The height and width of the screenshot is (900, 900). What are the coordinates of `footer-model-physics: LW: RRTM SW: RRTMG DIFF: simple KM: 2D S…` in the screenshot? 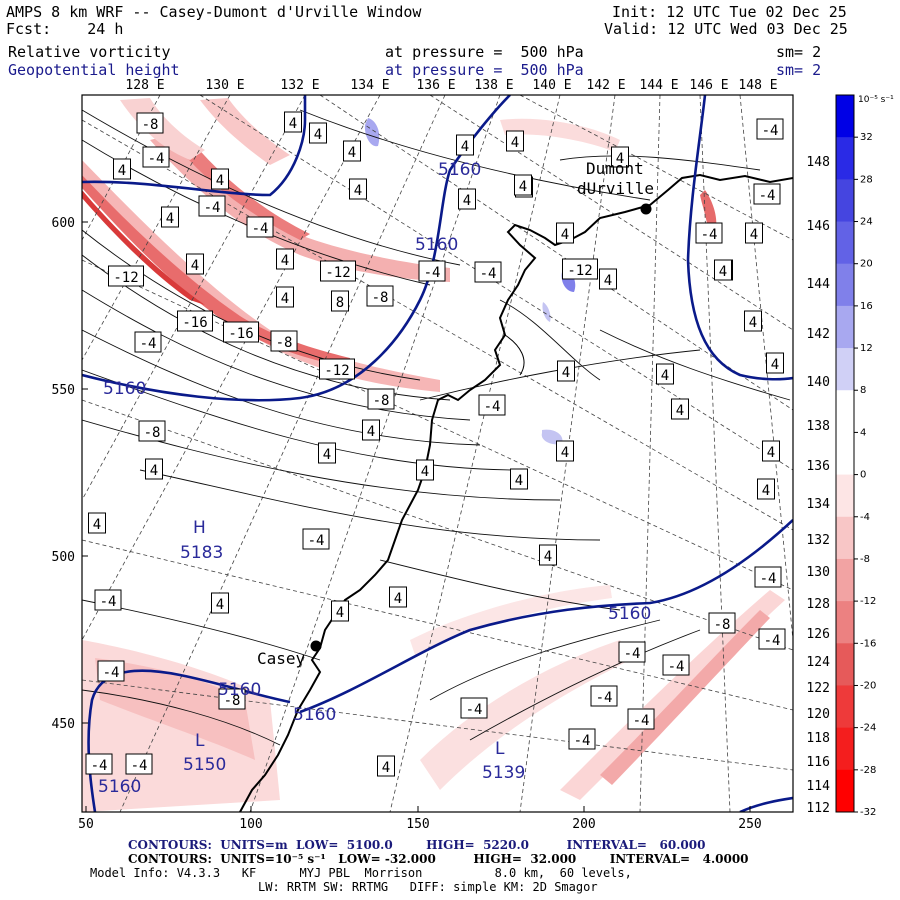 It's located at (428, 887).